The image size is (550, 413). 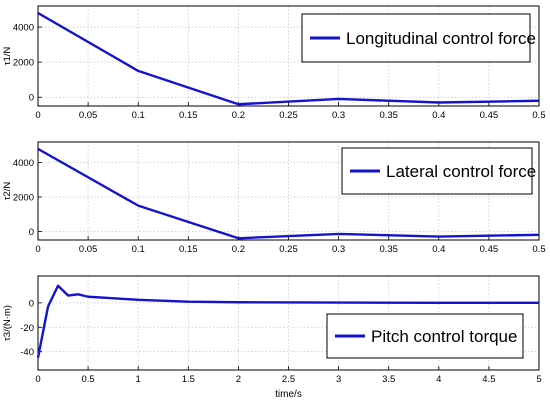 I want to click on x-tick-label: 4.5, so click(x=488, y=379).